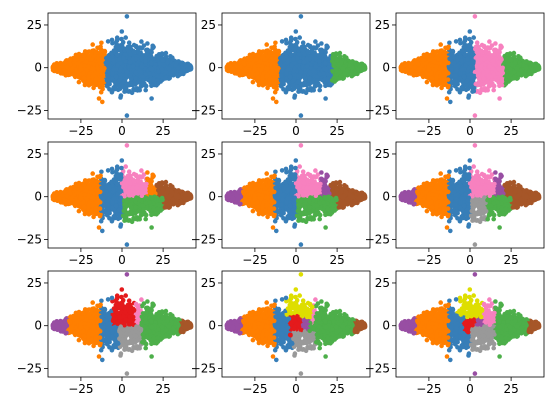 Image resolution: width=555 pixels, height=413 pixels. Describe the element at coordinates (296, 66) in the screenshot. I see `scatter-points` at that location.